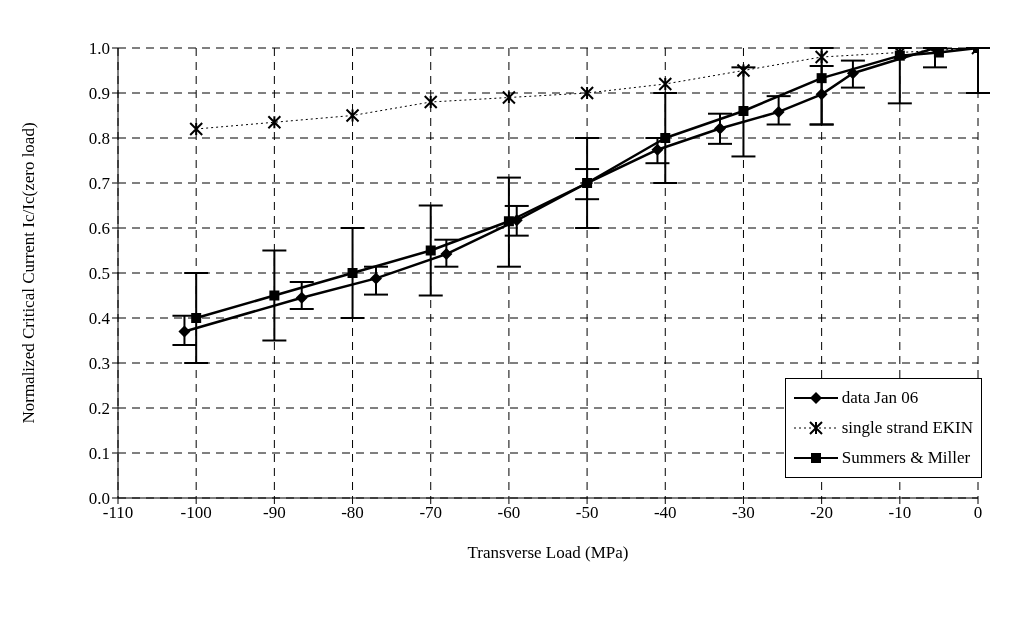 Image resolution: width=1030 pixels, height=619 pixels. Describe the element at coordinates (509, 513) in the screenshot. I see `x-tick-label: -60` at that location.